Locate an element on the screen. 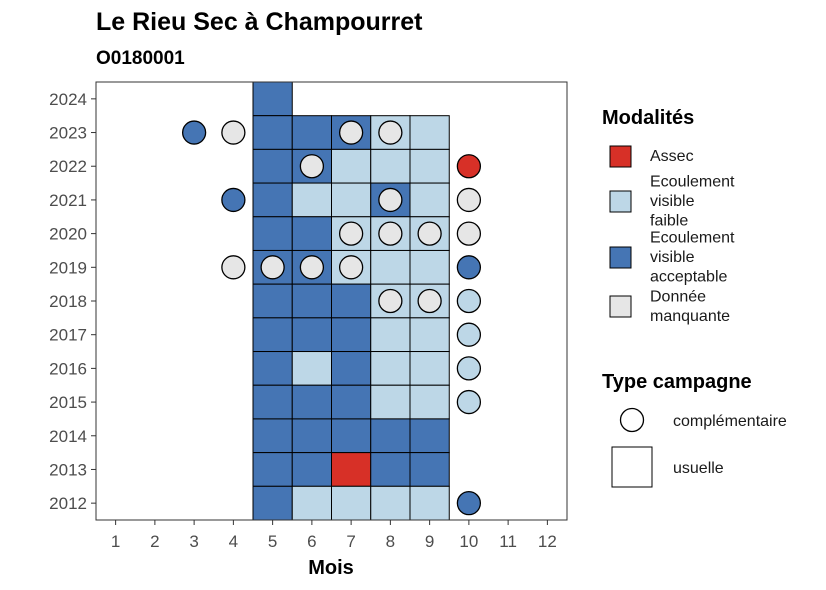 This screenshot has height=590, width=826. y-tick-label-2022: 2022 is located at coordinates (68, 166).